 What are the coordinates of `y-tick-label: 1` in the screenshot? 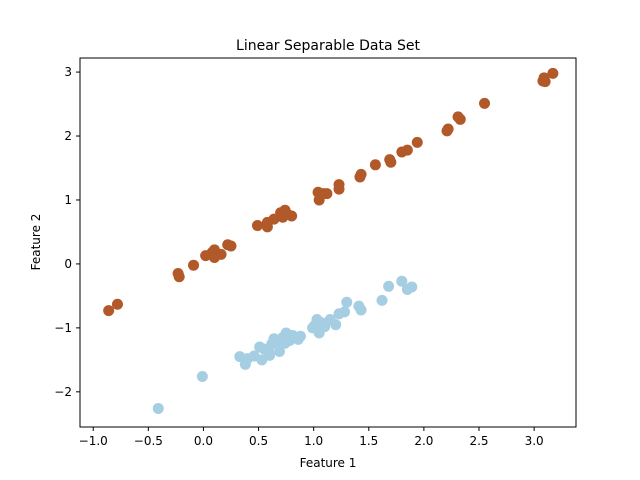 It's located at (68, 200).